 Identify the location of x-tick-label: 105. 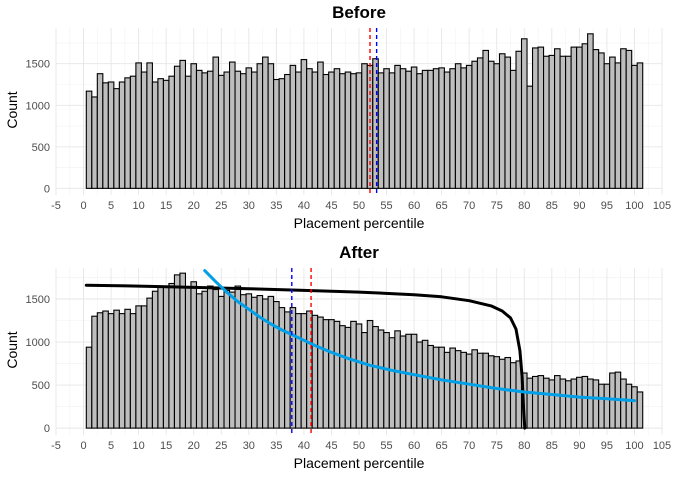
(662, 206).